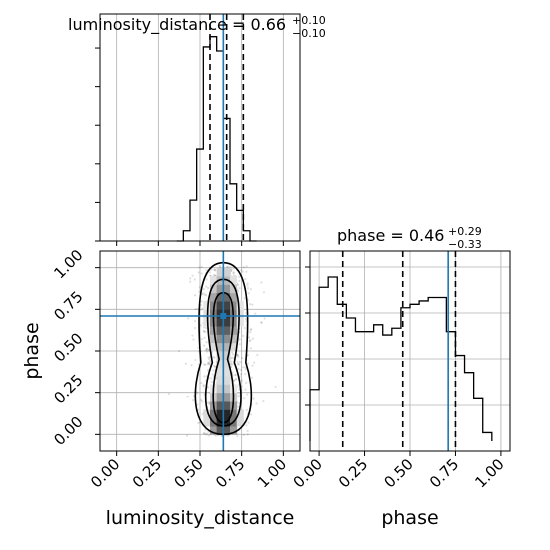 Image resolution: width=550 pixels, height=550 pixels. I want to click on y-tick-label: 0.00, so click(68, 431).